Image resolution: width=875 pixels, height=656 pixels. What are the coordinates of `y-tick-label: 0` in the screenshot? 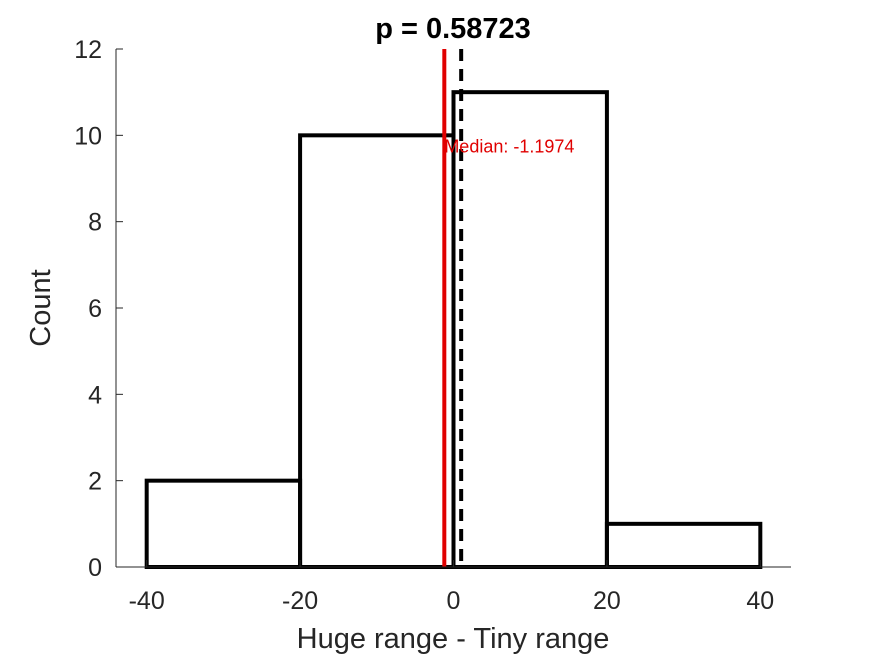 It's located at (95, 568).